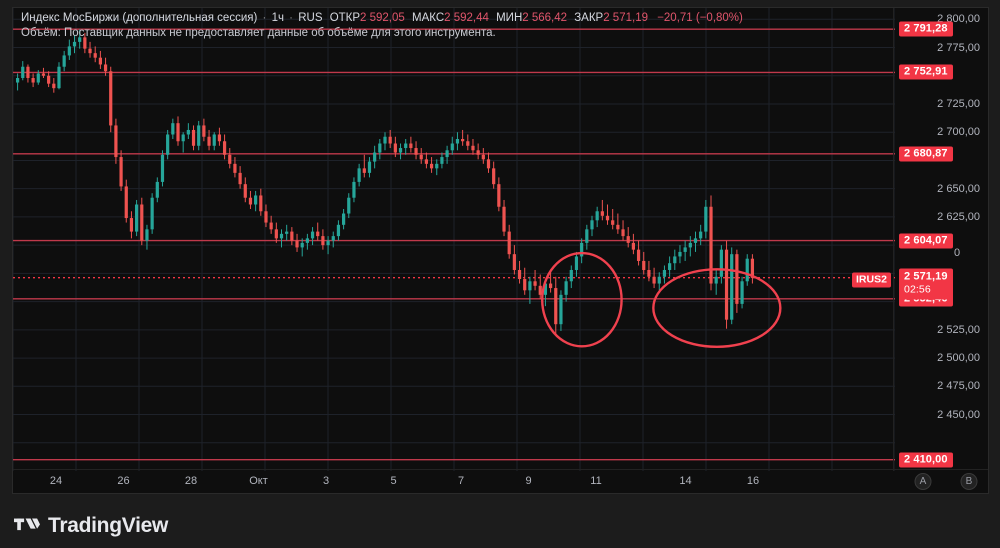 Image resolution: width=1000 pixels, height=548 pixels. What do you see at coordinates (258, 481) in the screenshot?
I see `time-tick: Окт` at bounding box center [258, 481].